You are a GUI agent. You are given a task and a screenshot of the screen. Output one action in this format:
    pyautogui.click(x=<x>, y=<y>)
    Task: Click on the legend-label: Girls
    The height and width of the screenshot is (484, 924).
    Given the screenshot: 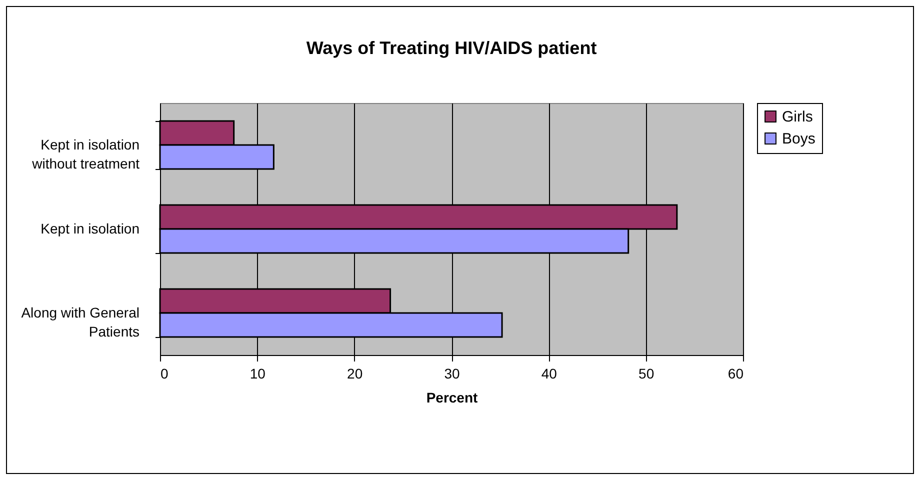 What is the action you would take?
    pyautogui.click(x=797, y=117)
    